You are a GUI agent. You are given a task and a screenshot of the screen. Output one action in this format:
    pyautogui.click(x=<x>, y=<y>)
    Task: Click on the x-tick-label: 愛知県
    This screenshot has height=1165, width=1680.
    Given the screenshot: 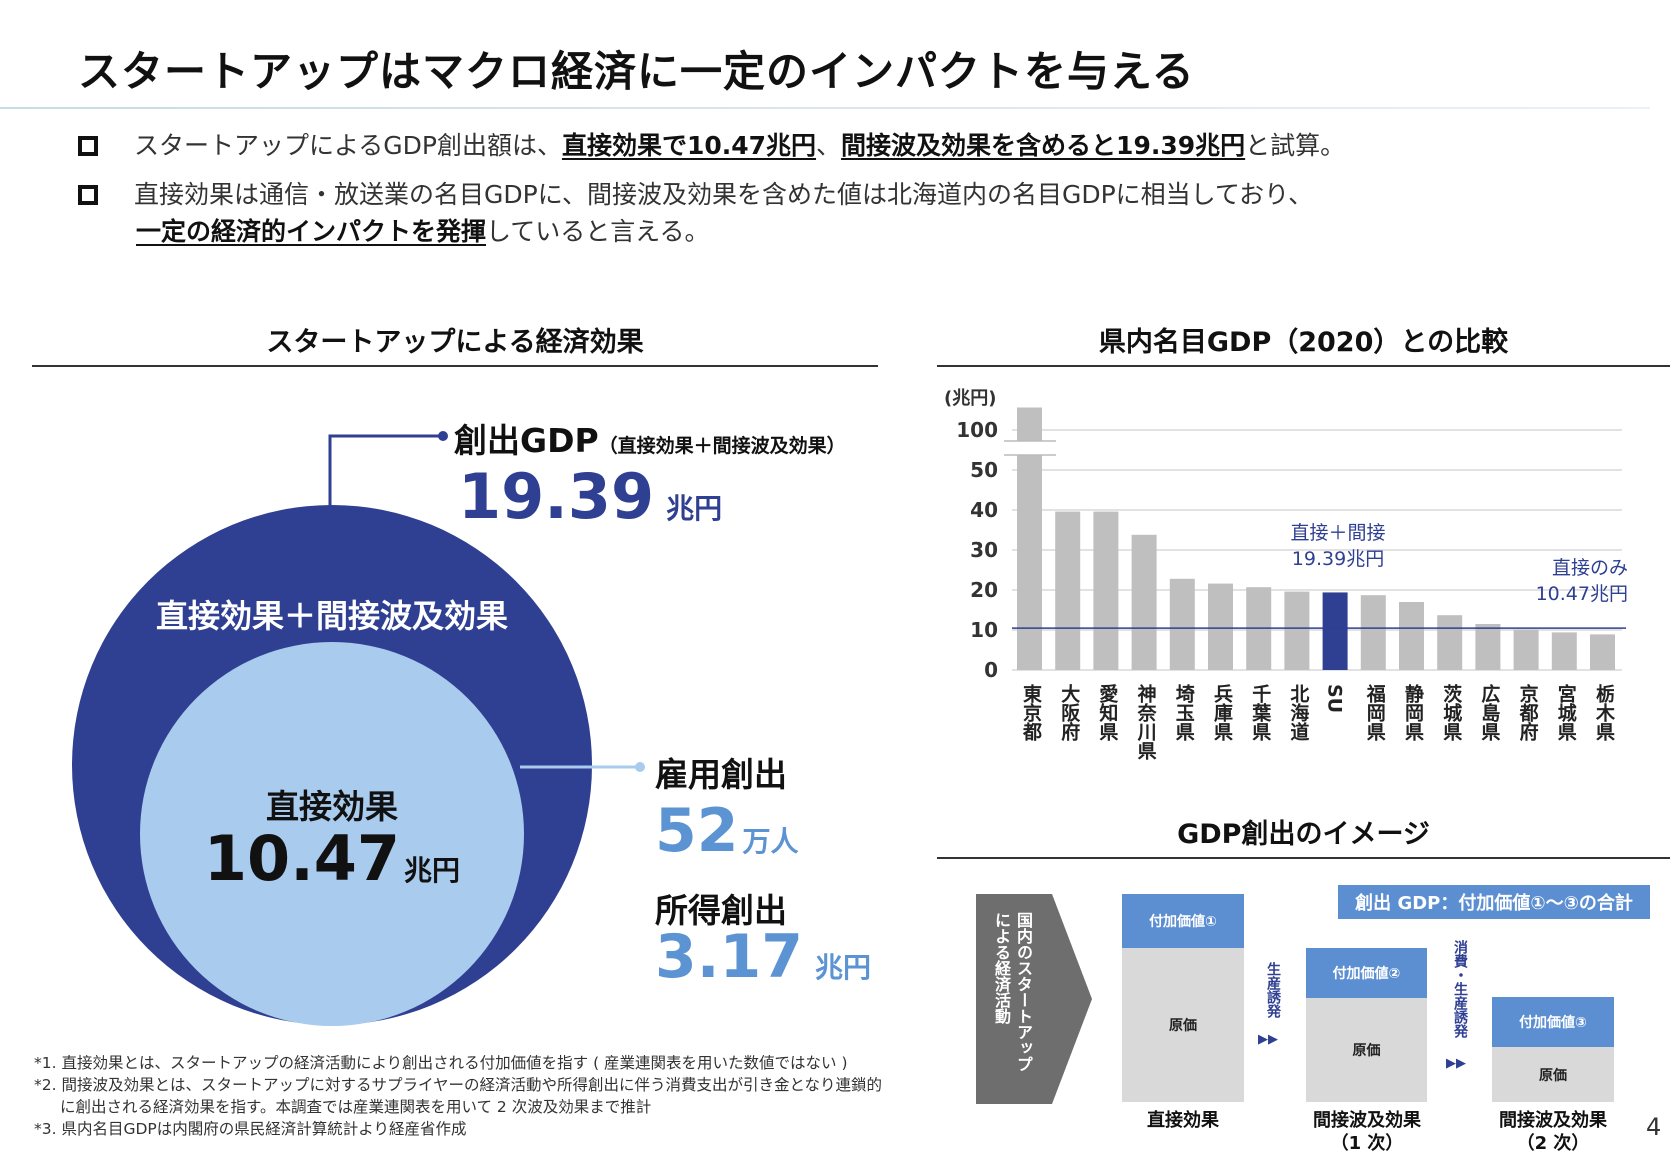 What is the action you would take?
    pyautogui.click(x=1107, y=712)
    